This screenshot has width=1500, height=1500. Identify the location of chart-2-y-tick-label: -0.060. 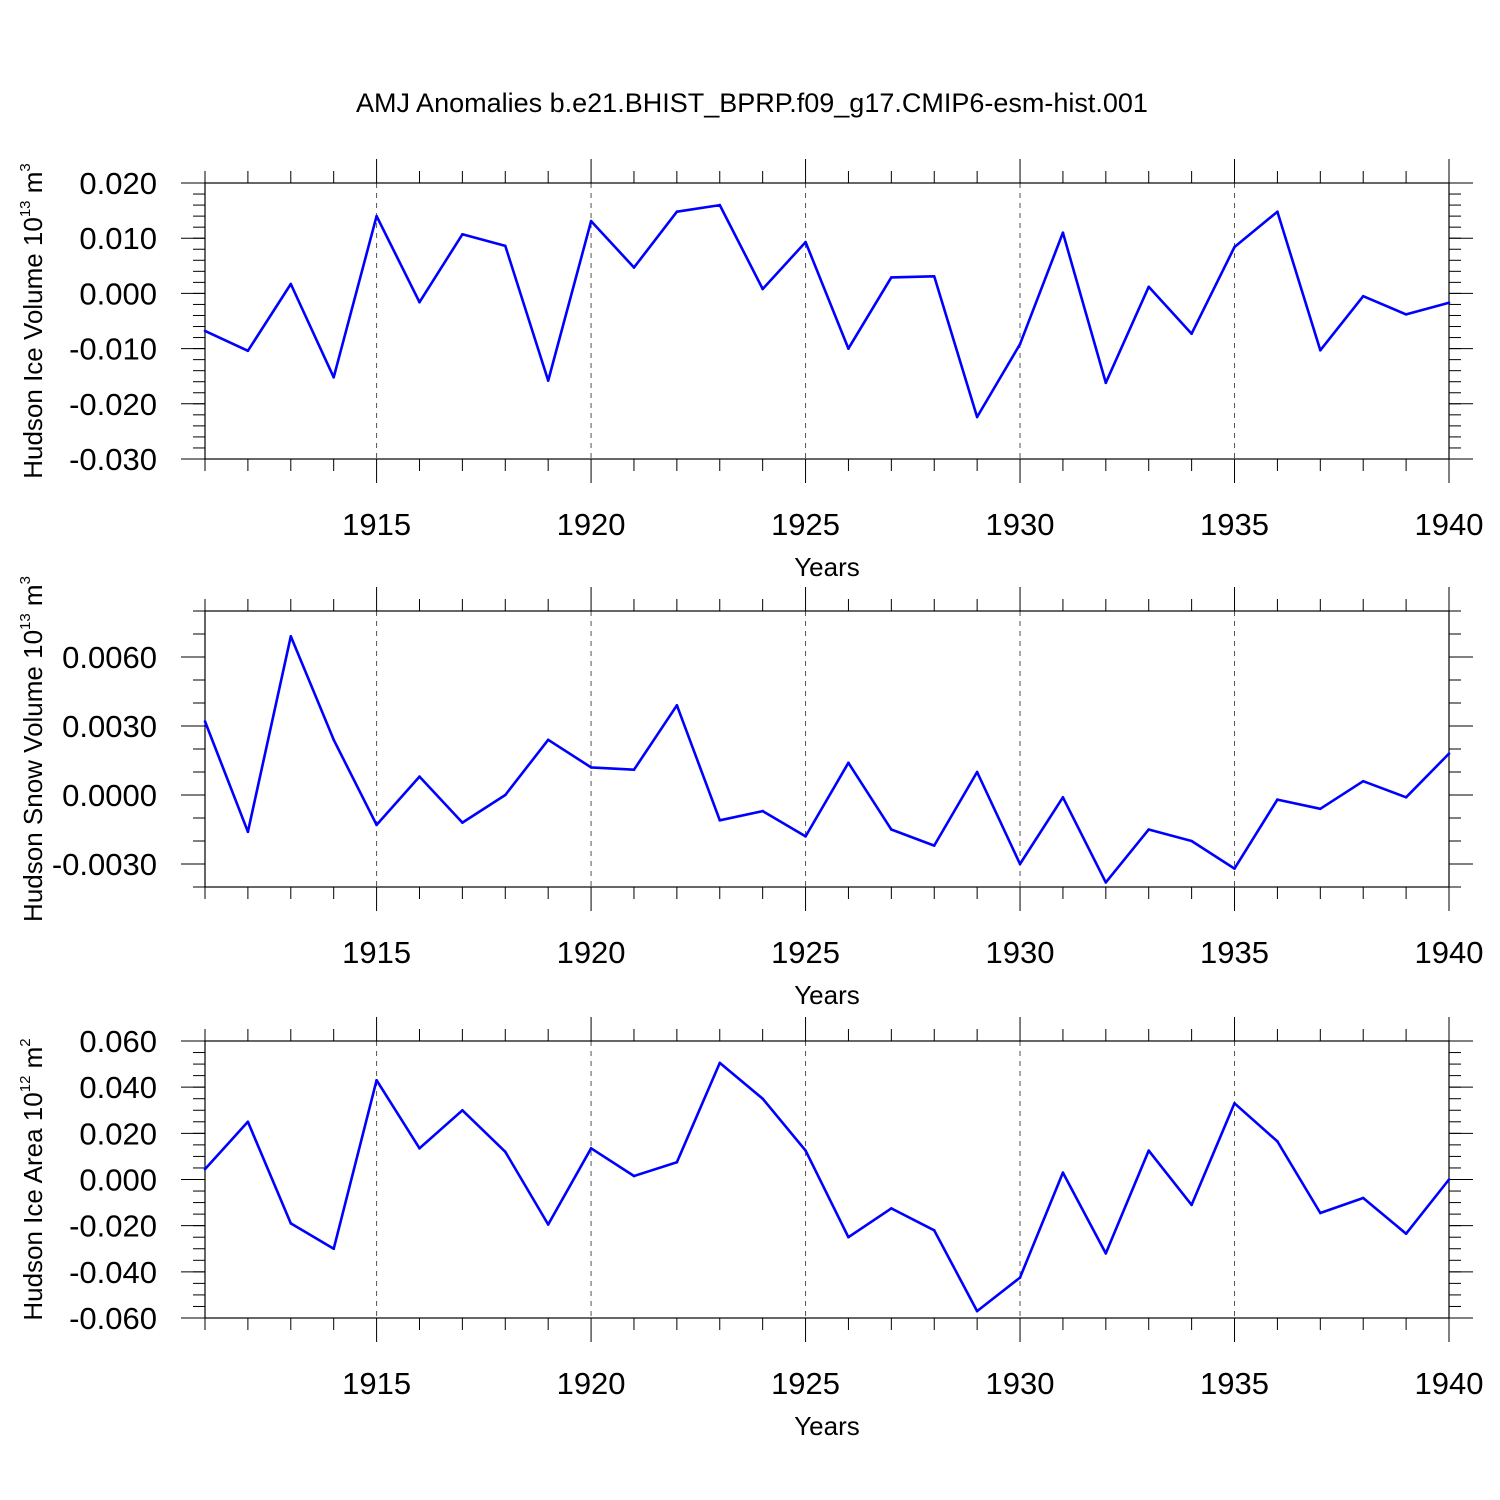
(113, 1318).